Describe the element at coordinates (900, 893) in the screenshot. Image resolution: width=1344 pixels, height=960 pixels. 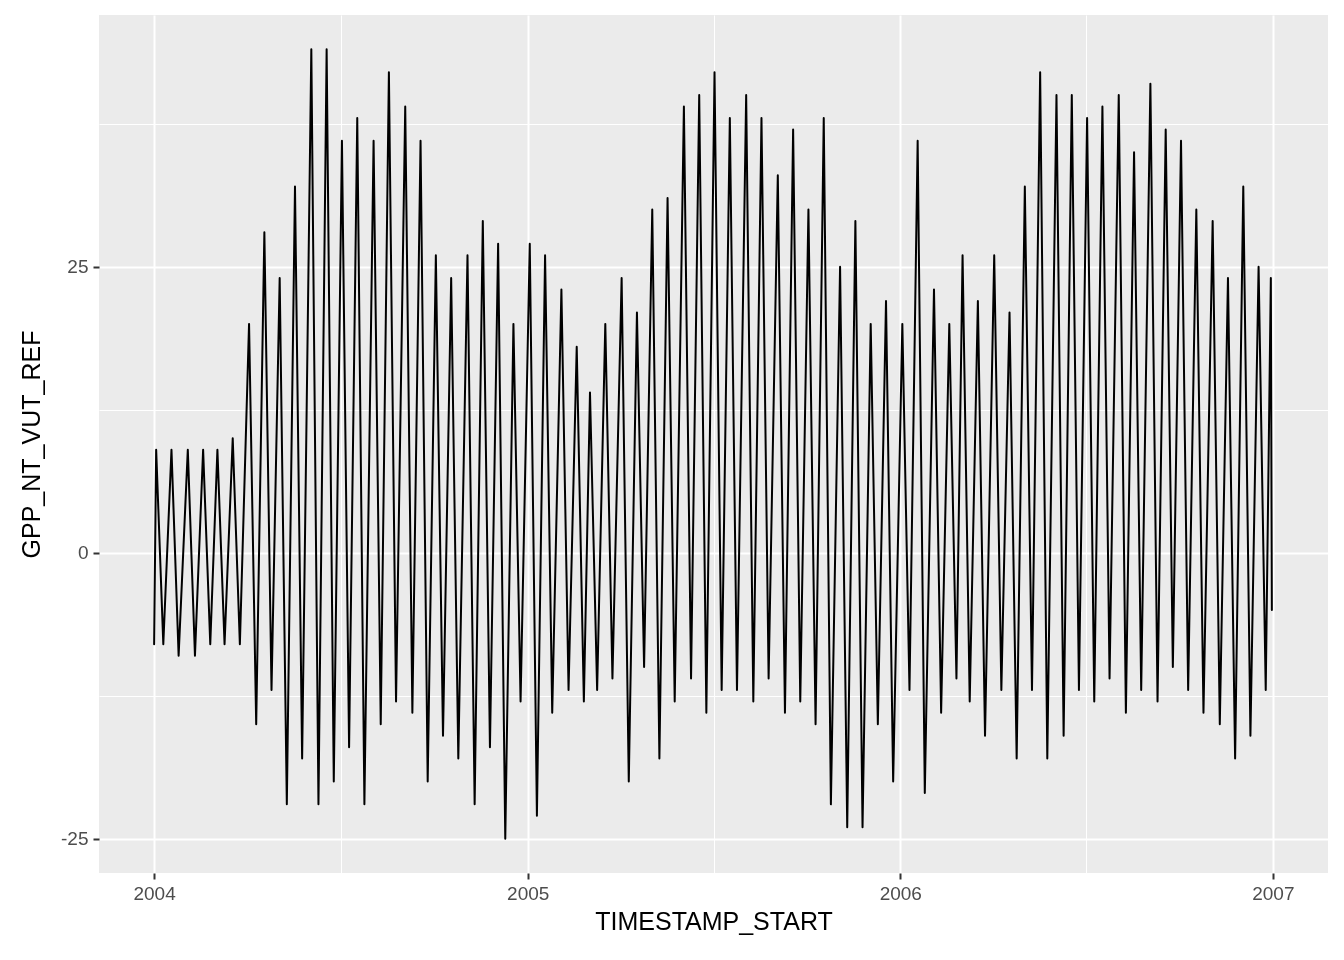
I see `x-tick-label: 2006` at that location.